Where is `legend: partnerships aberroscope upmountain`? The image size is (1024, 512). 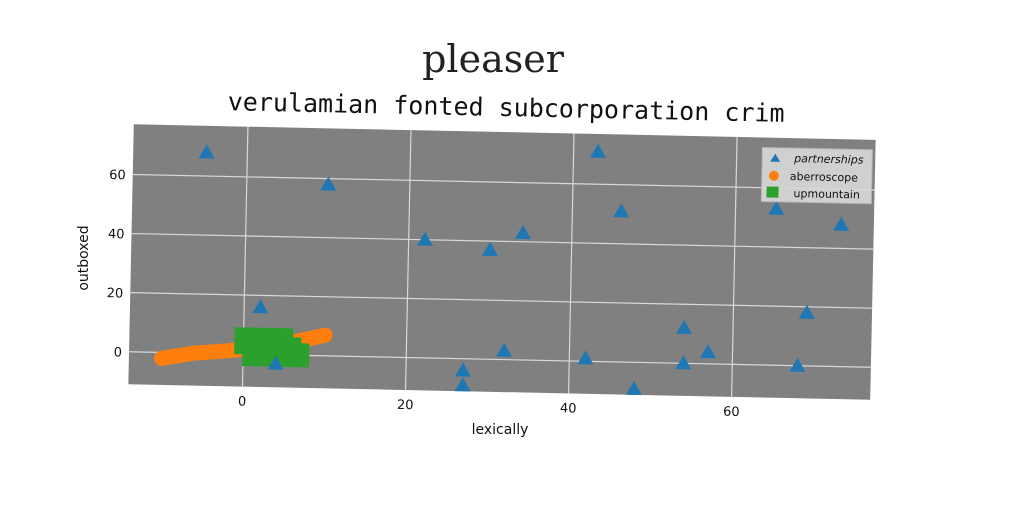
legend: partnerships aberroscope upmountain is located at coordinates (816, 175).